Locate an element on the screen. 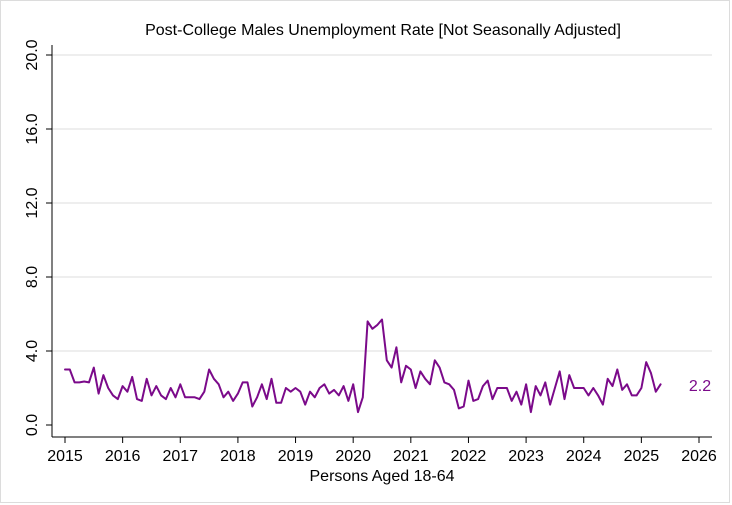  y-tick-label: 20.0 is located at coordinates (32, 54).